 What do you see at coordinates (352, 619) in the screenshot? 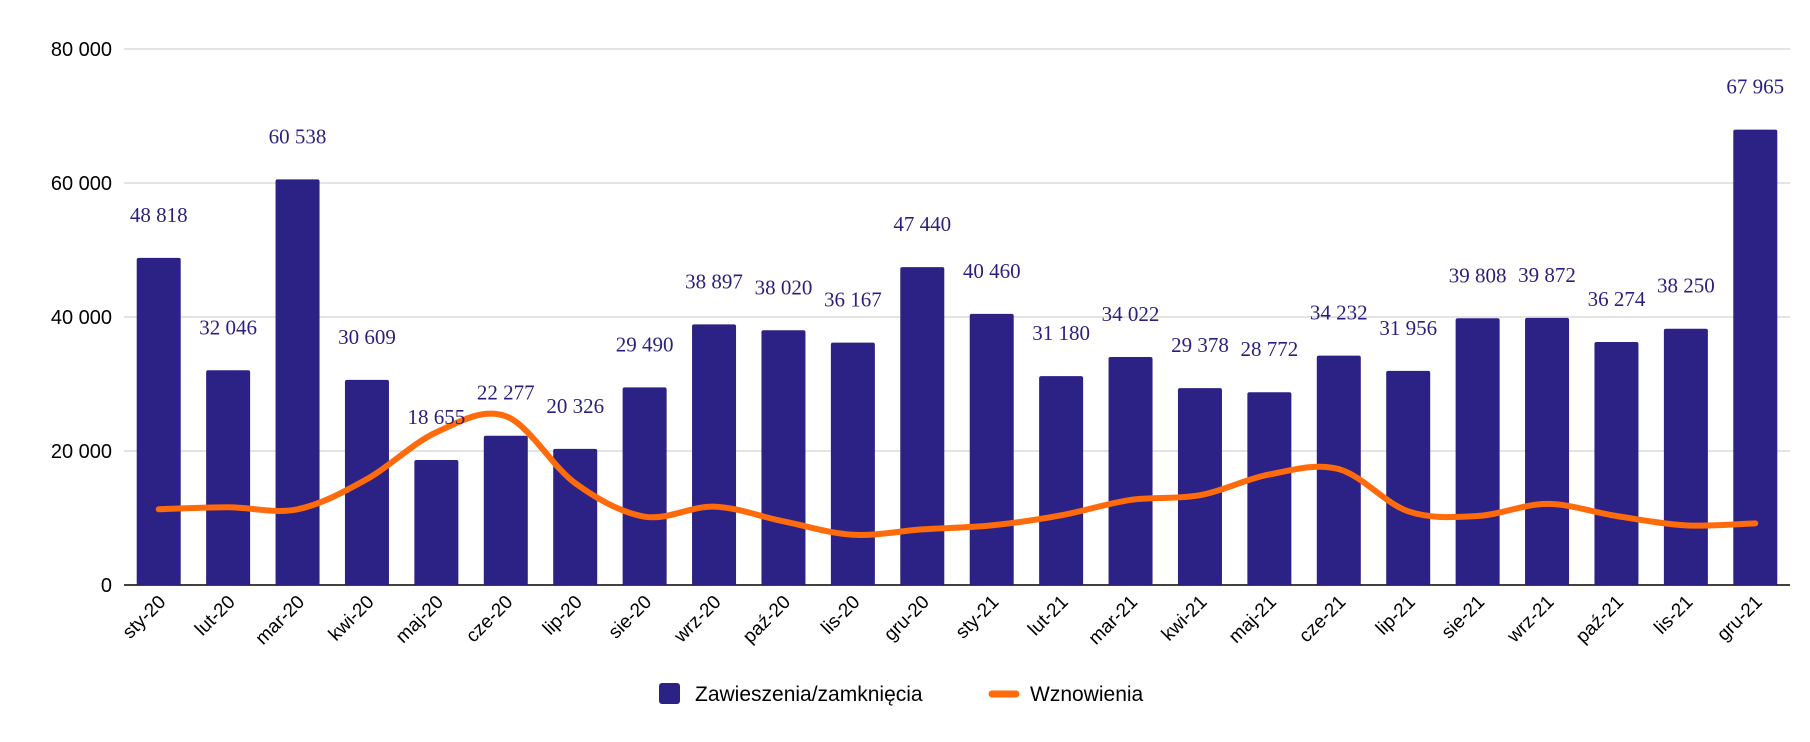
I see `x-tick-label: kwi-20` at bounding box center [352, 619].